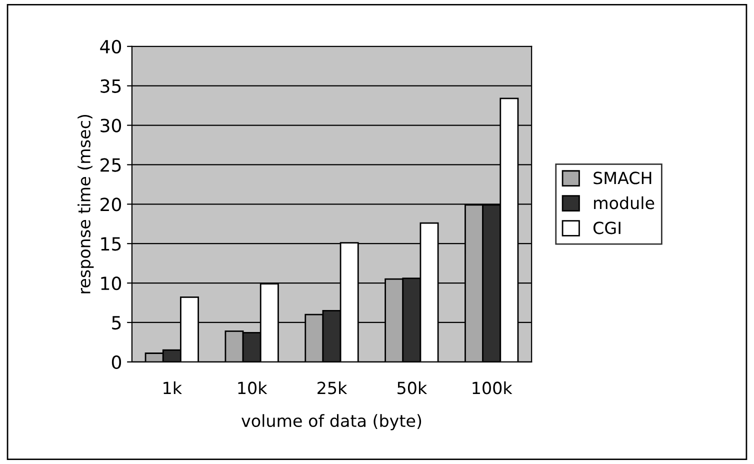  What do you see at coordinates (332, 422) in the screenshot?
I see `x-axis-title: volume of data (byte)` at bounding box center [332, 422].